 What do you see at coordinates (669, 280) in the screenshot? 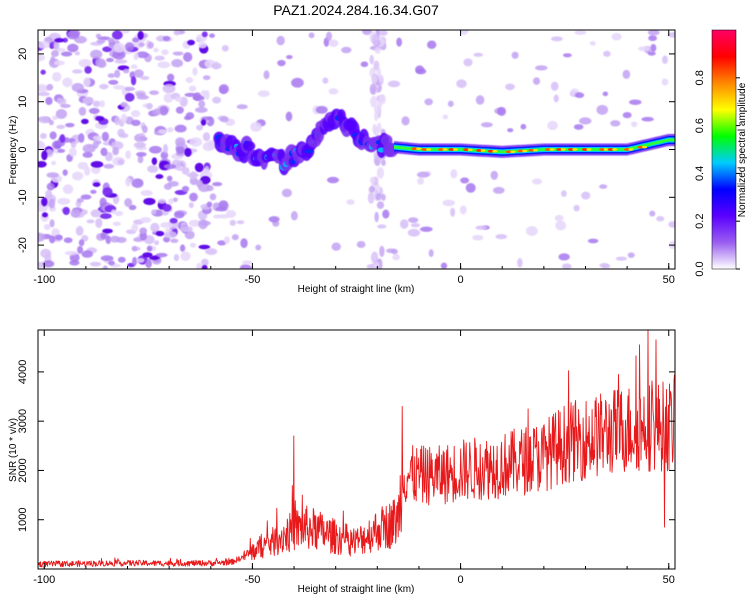
I see `spectrogram-x-tick-label: 50` at bounding box center [669, 280].